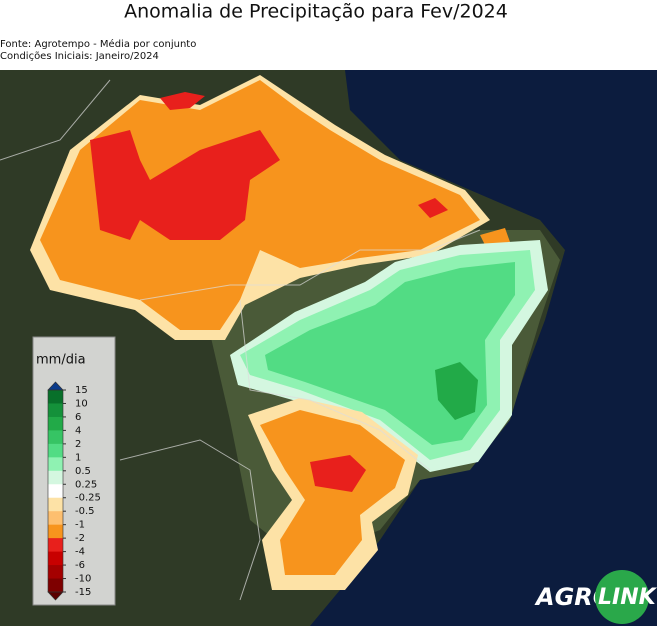 This screenshot has height=626, width=657. Describe the element at coordinates (80, 552) in the screenshot. I see `colorbar-label: -4` at that location.